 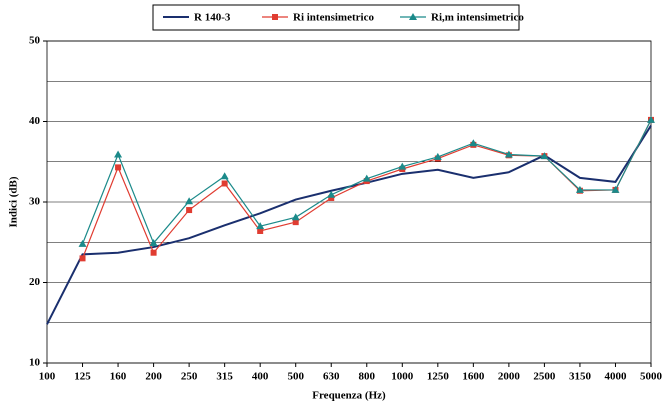 What do you see at coordinates (473, 377) in the screenshot?
I see `x-tick-label: 1600` at bounding box center [473, 377].